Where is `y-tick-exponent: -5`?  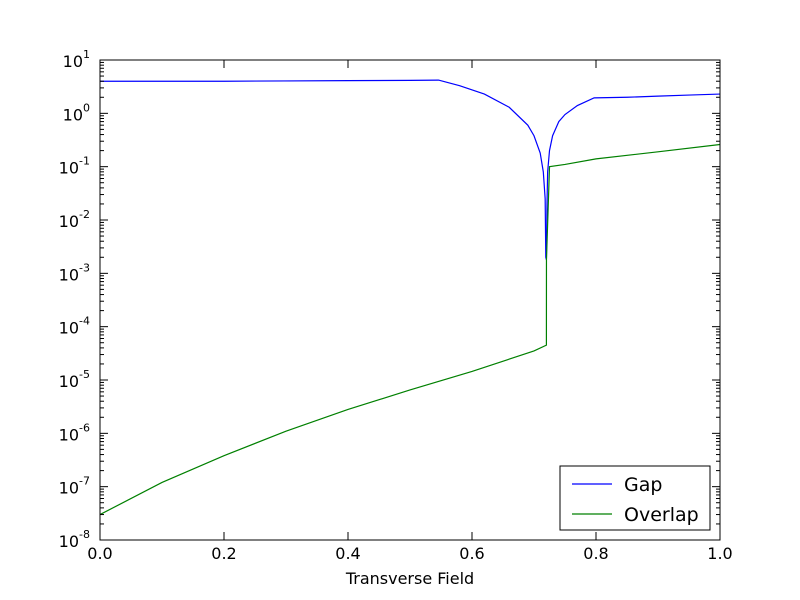 y-tick-exponent: -5 is located at coordinates (84, 374).